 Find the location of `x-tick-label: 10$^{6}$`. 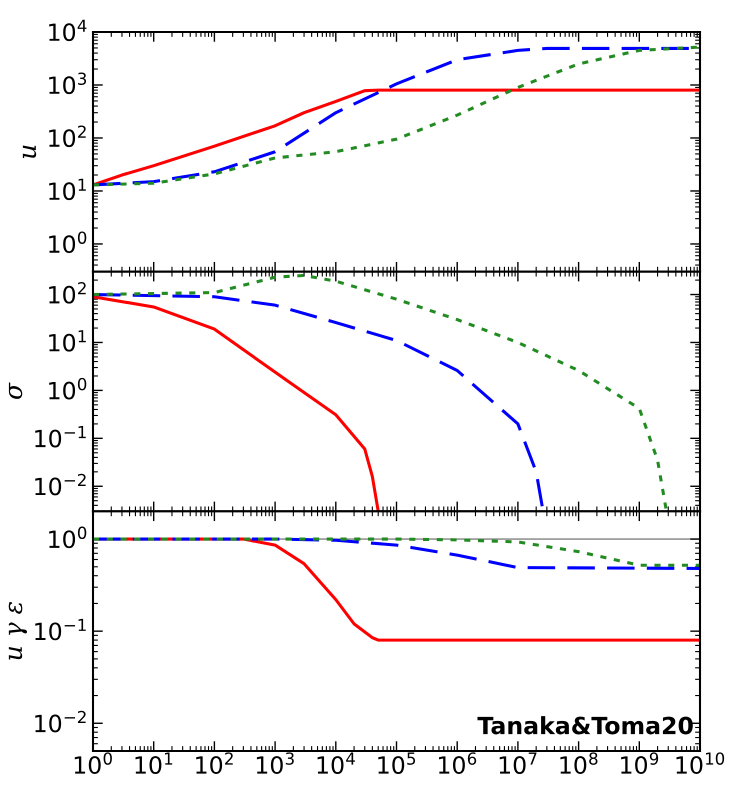

x-tick-label: 10$^{6}$ is located at coordinates (457, 763).